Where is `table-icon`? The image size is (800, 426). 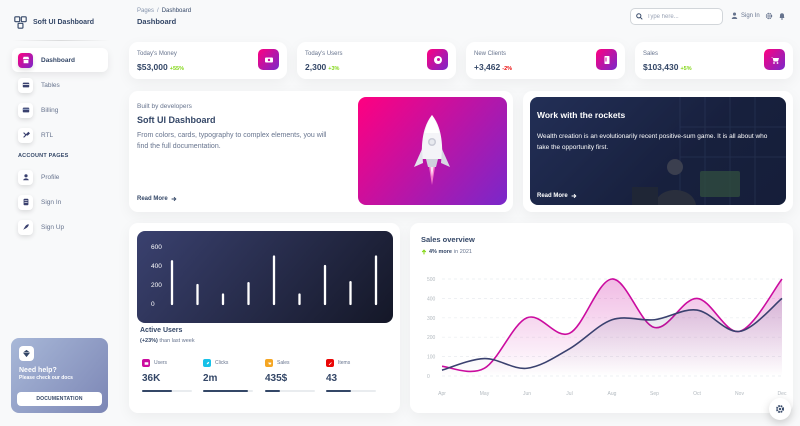 table-icon is located at coordinates (25, 85).